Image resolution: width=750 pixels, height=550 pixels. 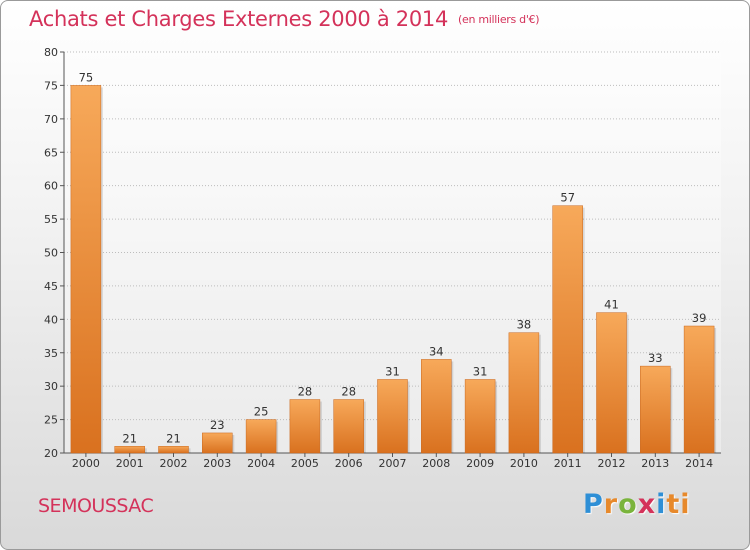 I want to click on bar-2008, so click(x=436, y=406).